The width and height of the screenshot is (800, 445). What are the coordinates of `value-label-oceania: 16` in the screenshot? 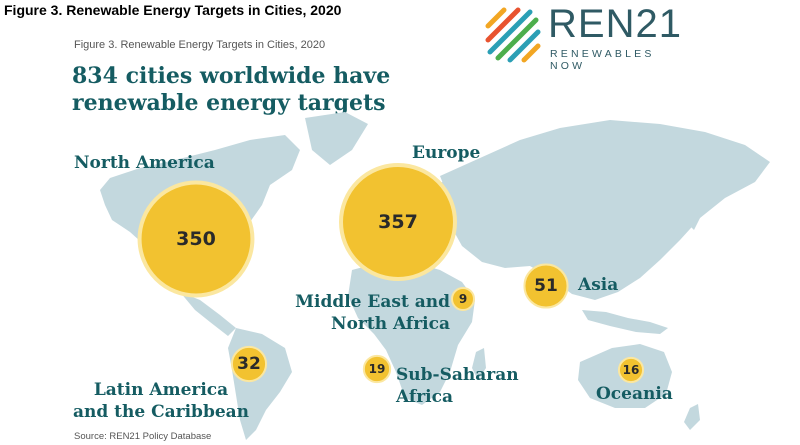 It's located at (631, 370).